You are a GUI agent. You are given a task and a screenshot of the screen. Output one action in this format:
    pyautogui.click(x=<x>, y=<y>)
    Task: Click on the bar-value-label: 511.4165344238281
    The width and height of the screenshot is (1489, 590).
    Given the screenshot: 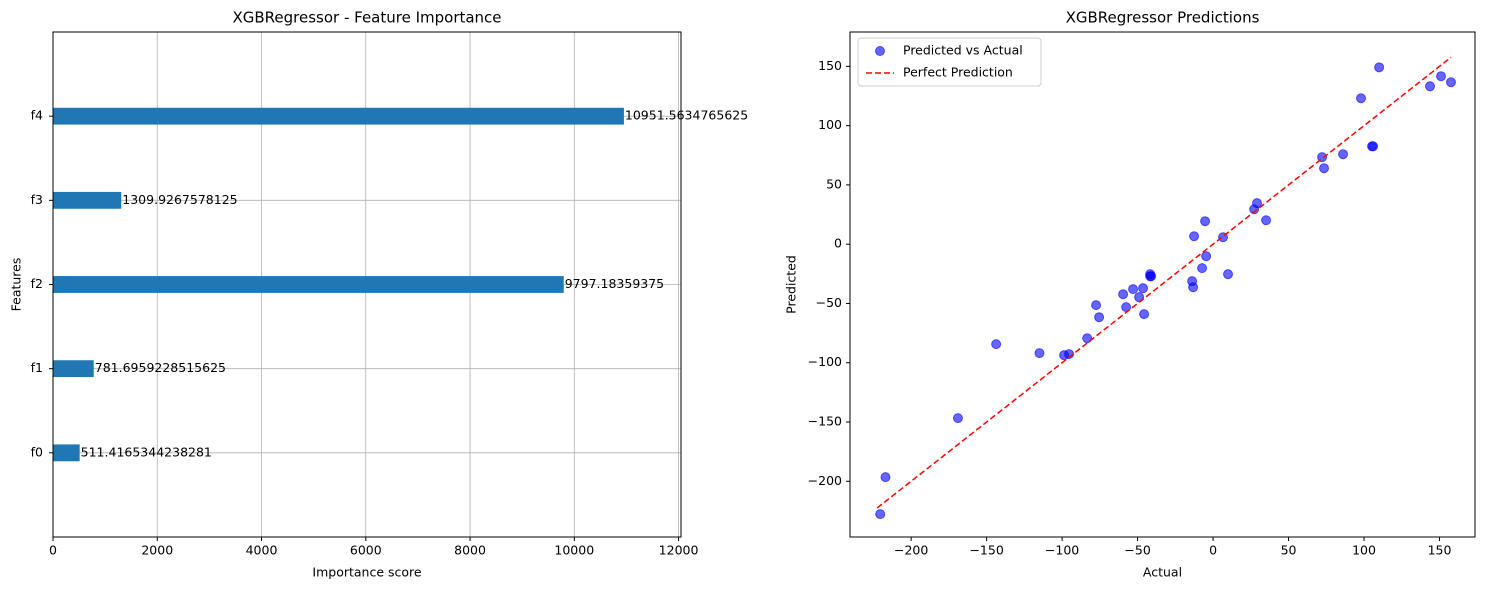 What is the action you would take?
    pyautogui.click(x=146, y=451)
    